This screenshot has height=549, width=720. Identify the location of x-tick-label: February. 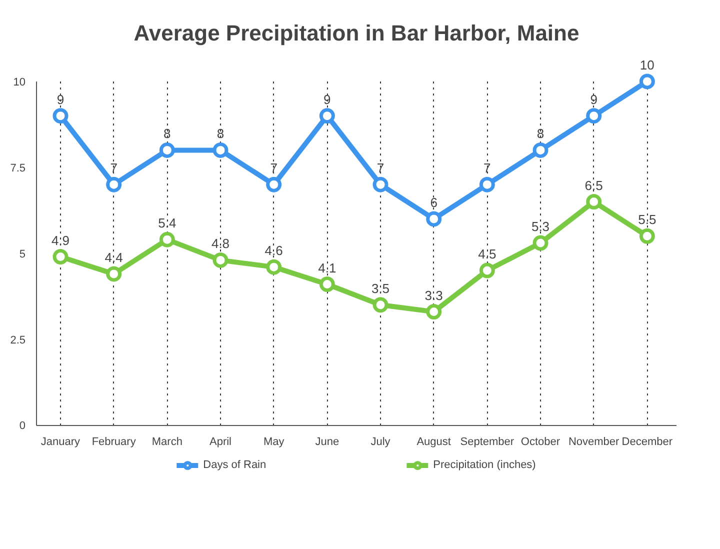
(114, 442).